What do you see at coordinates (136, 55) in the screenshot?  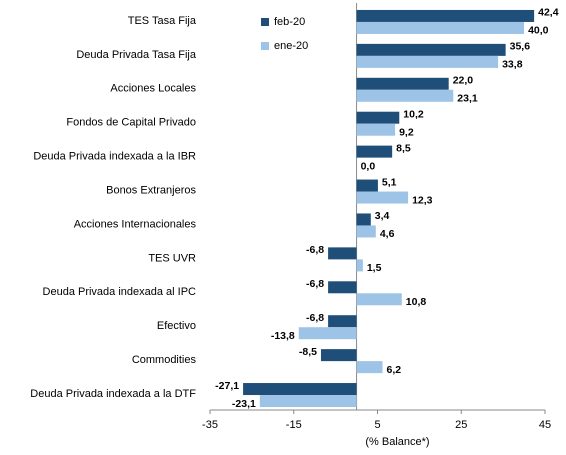 I see `category-label: Deuda Privada Tasa Fija` at bounding box center [136, 55].